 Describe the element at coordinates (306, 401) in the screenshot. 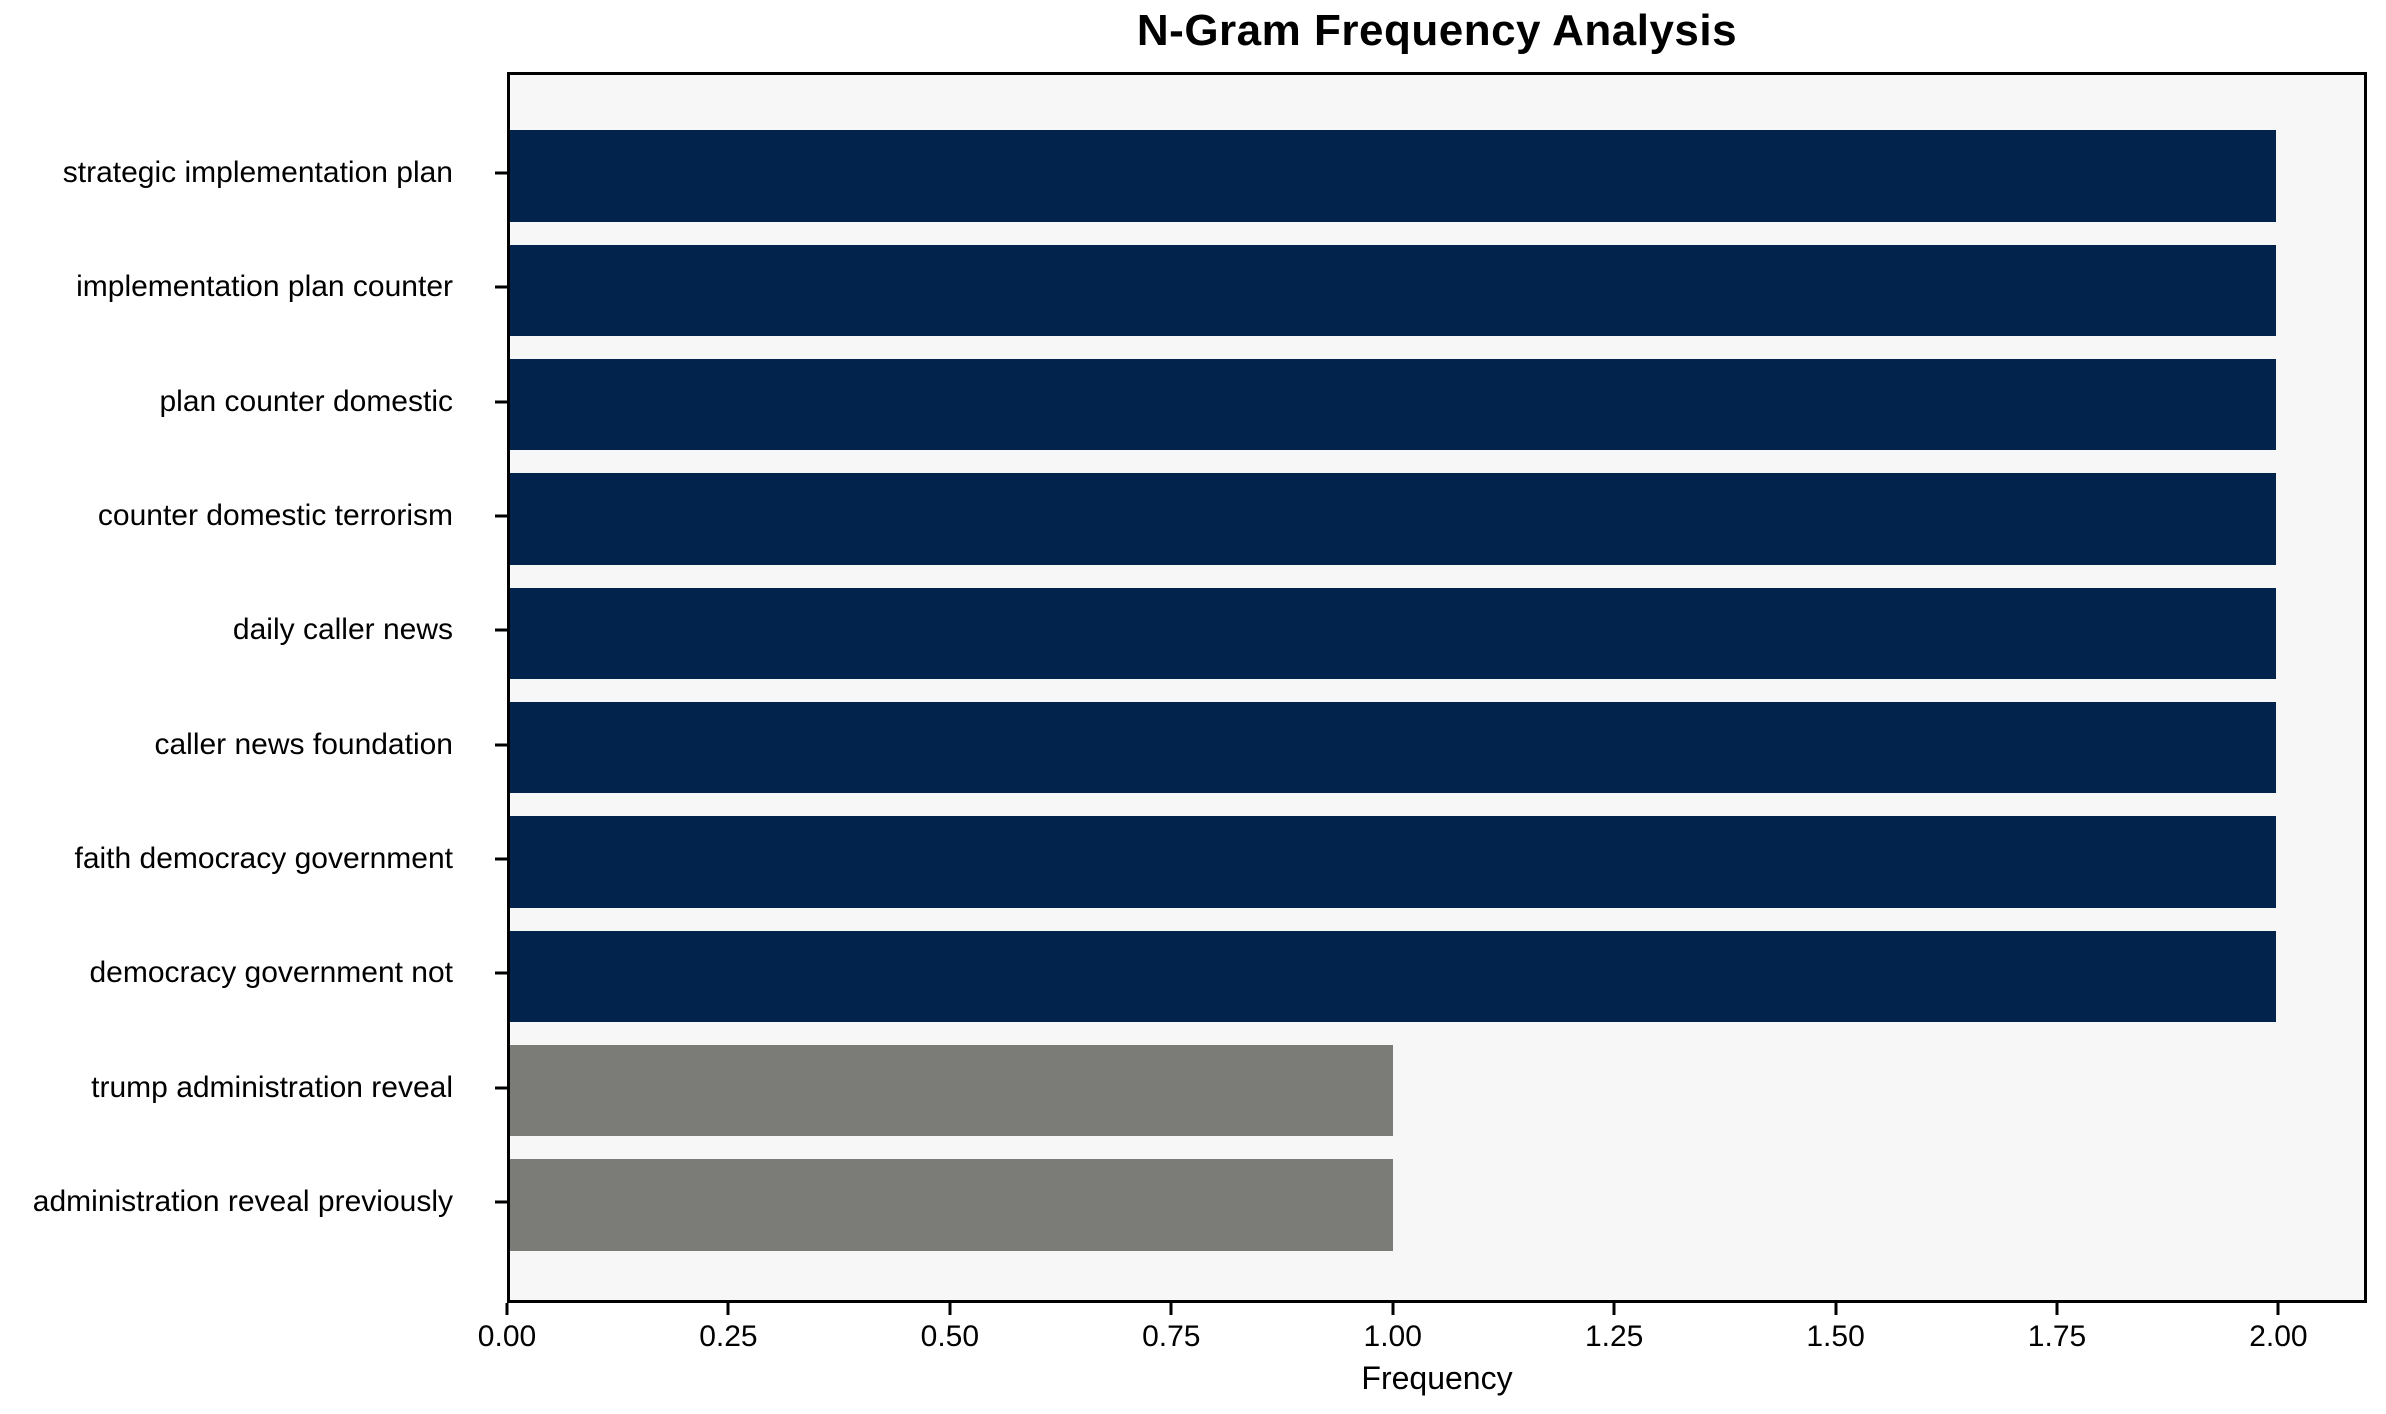

I see `y-tick-label: plan counter domestic` at that location.